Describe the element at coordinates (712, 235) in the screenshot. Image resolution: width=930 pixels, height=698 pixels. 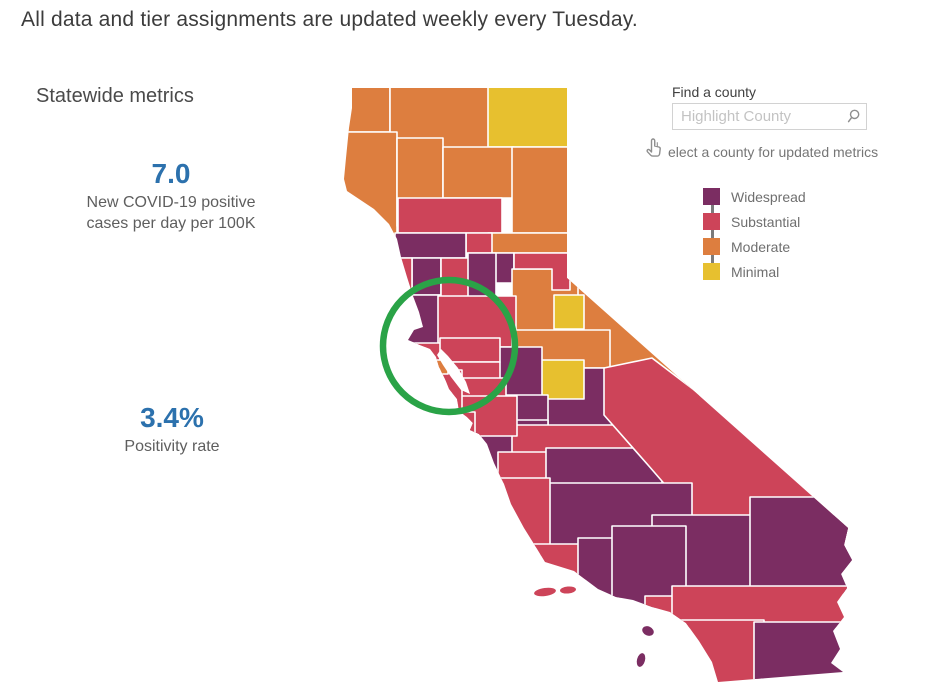
I see `legend-connector-line` at that location.